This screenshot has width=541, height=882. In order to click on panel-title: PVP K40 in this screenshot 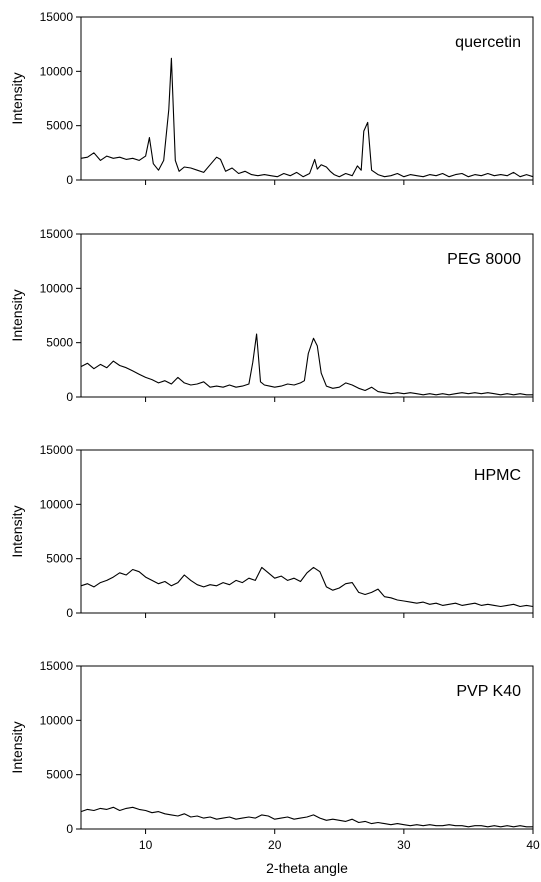, I will do `click(488, 691)`.